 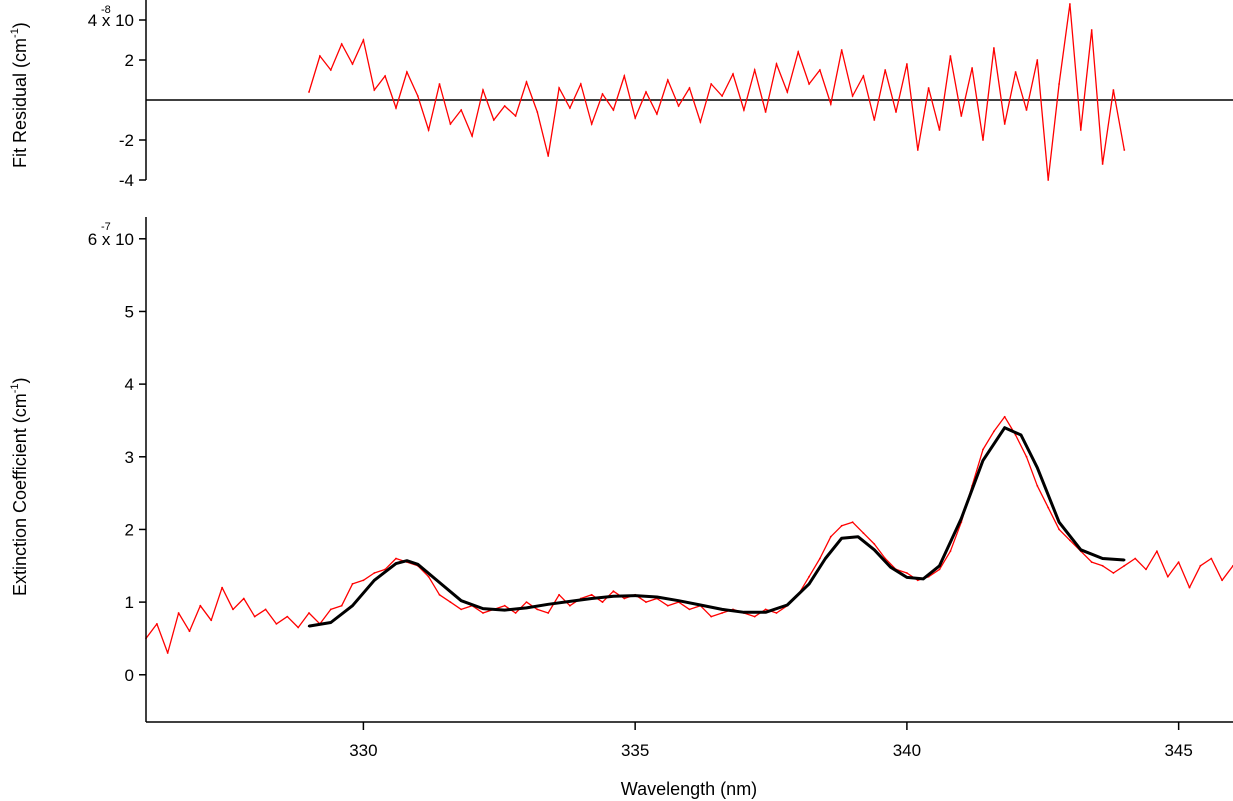 What do you see at coordinates (15, 388) in the screenshot?
I see `extinction-y-title-sup: -1` at bounding box center [15, 388].